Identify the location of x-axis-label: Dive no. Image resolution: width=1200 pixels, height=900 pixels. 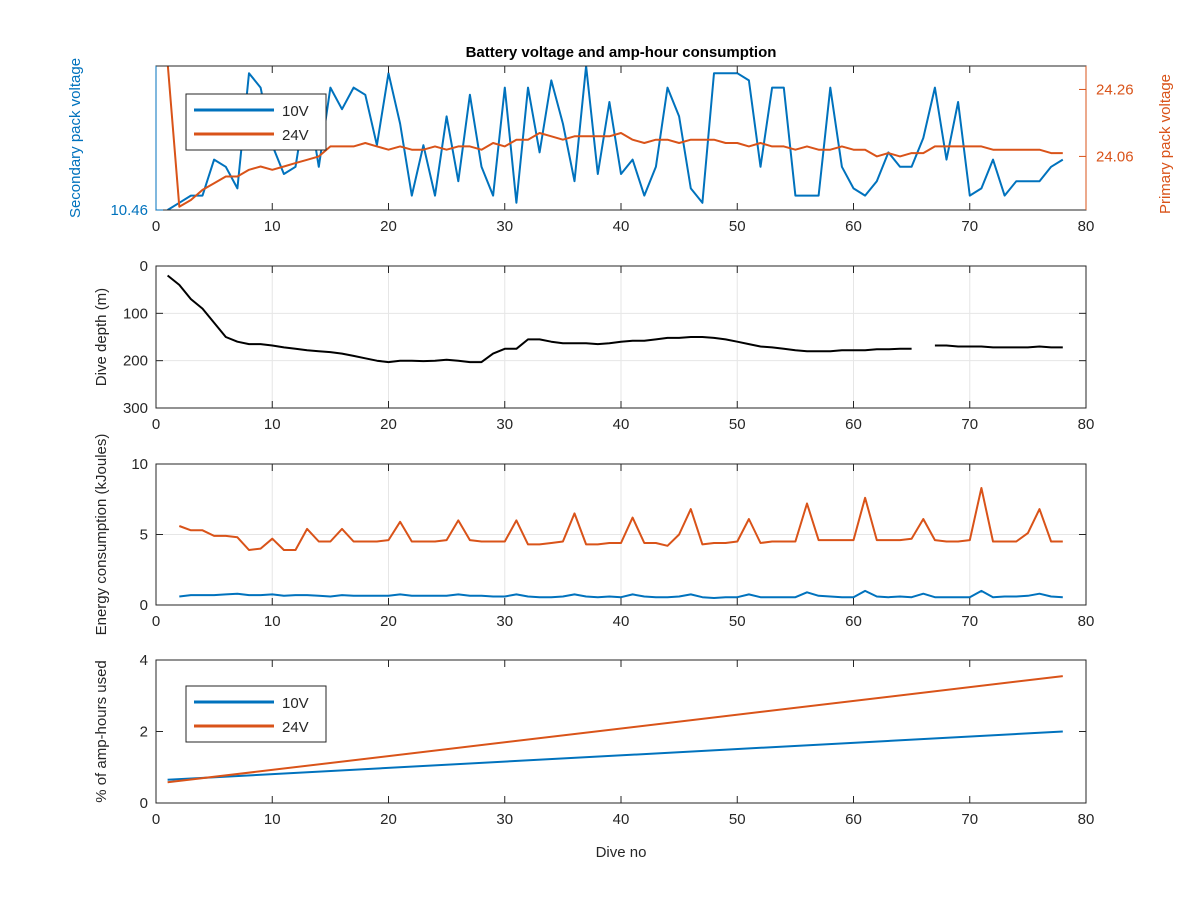
(621, 852).